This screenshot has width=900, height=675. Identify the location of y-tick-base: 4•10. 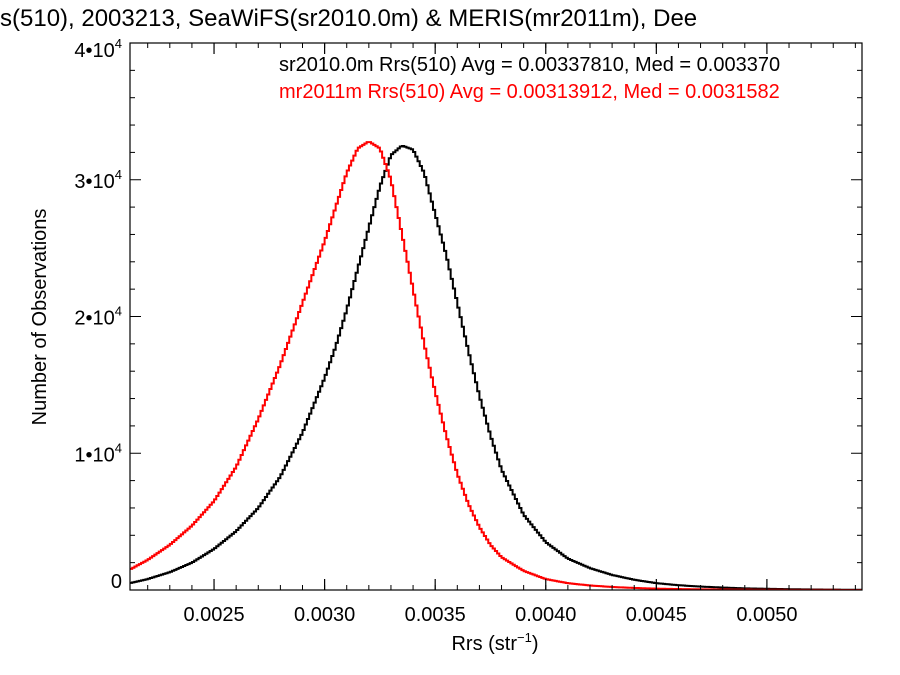
(94, 51).